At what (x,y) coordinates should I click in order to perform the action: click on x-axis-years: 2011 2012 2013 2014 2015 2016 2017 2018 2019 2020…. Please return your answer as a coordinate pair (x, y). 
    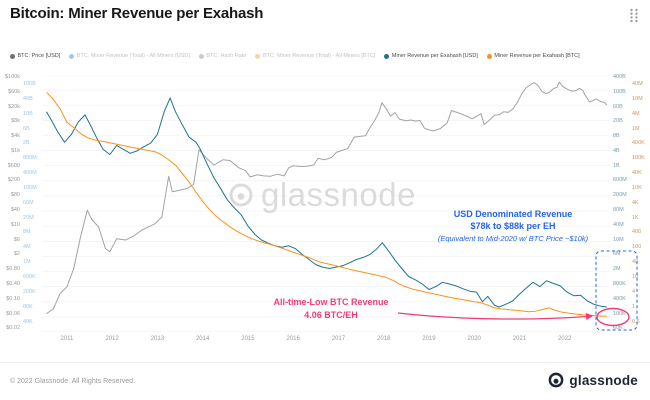
    Looking at the image, I should click on (325, 341).